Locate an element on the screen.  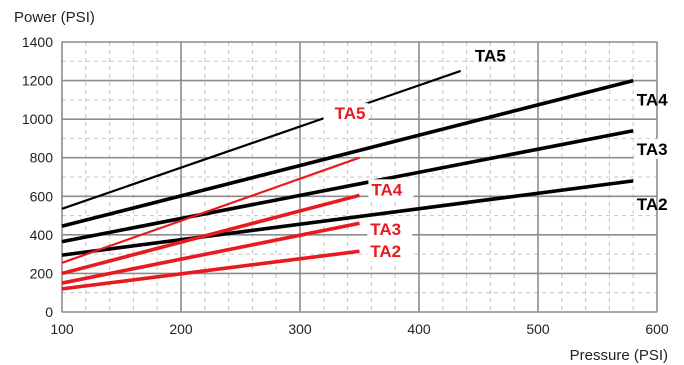
series-label-ta4-black: TA4 is located at coordinates (652, 100).